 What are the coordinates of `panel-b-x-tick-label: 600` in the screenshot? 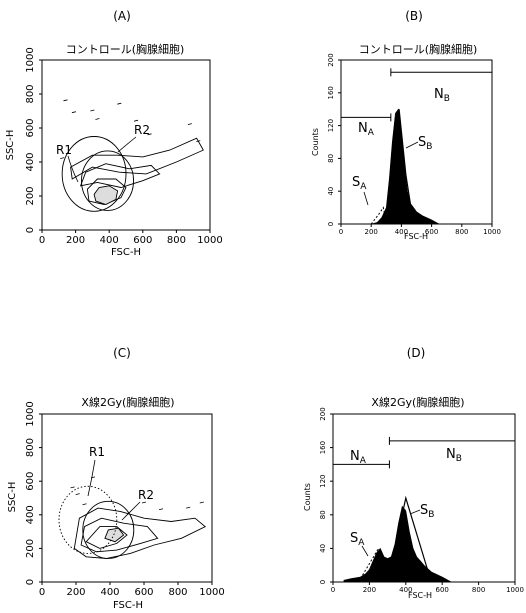 It's located at (431, 232).